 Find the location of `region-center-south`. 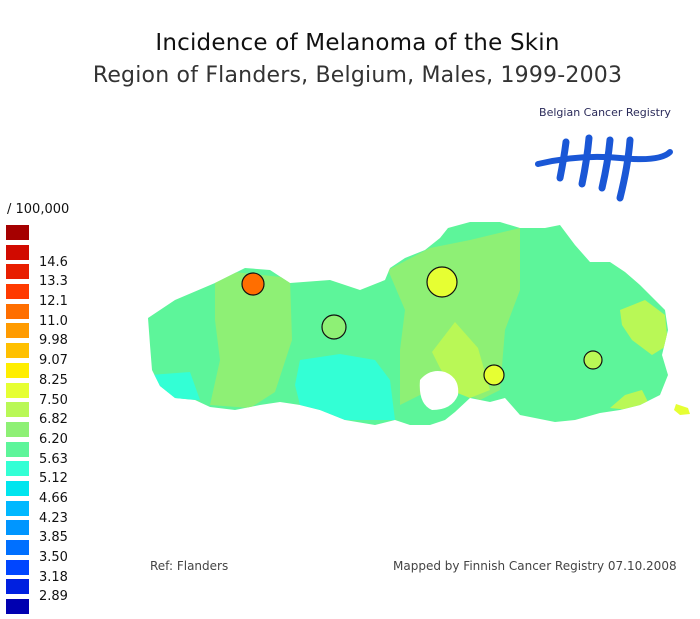

region-center-south is located at coordinates (461, 360).